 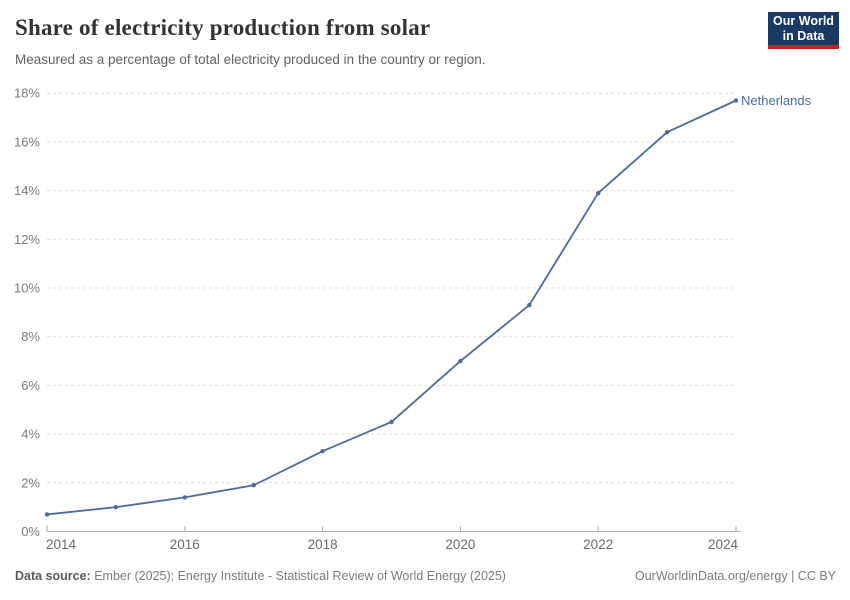 What do you see at coordinates (30, 385) in the screenshot?
I see `y-axis-tick-label: 6%` at bounding box center [30, 385].